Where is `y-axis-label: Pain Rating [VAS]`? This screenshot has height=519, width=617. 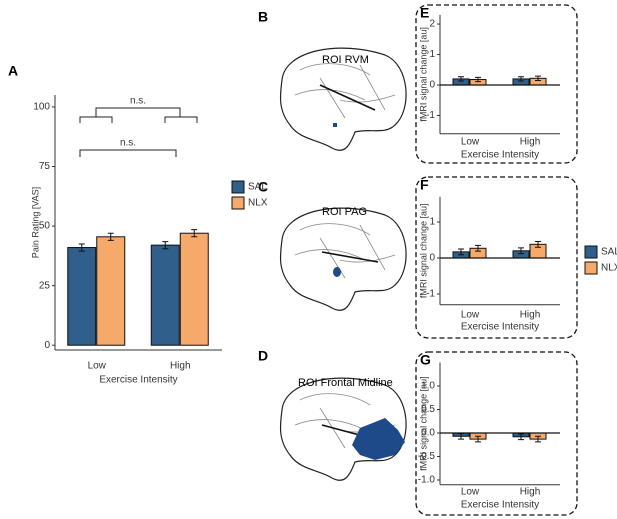 y-axis-label: Pain Rating [VAS] is located at coordinates (35, 222).